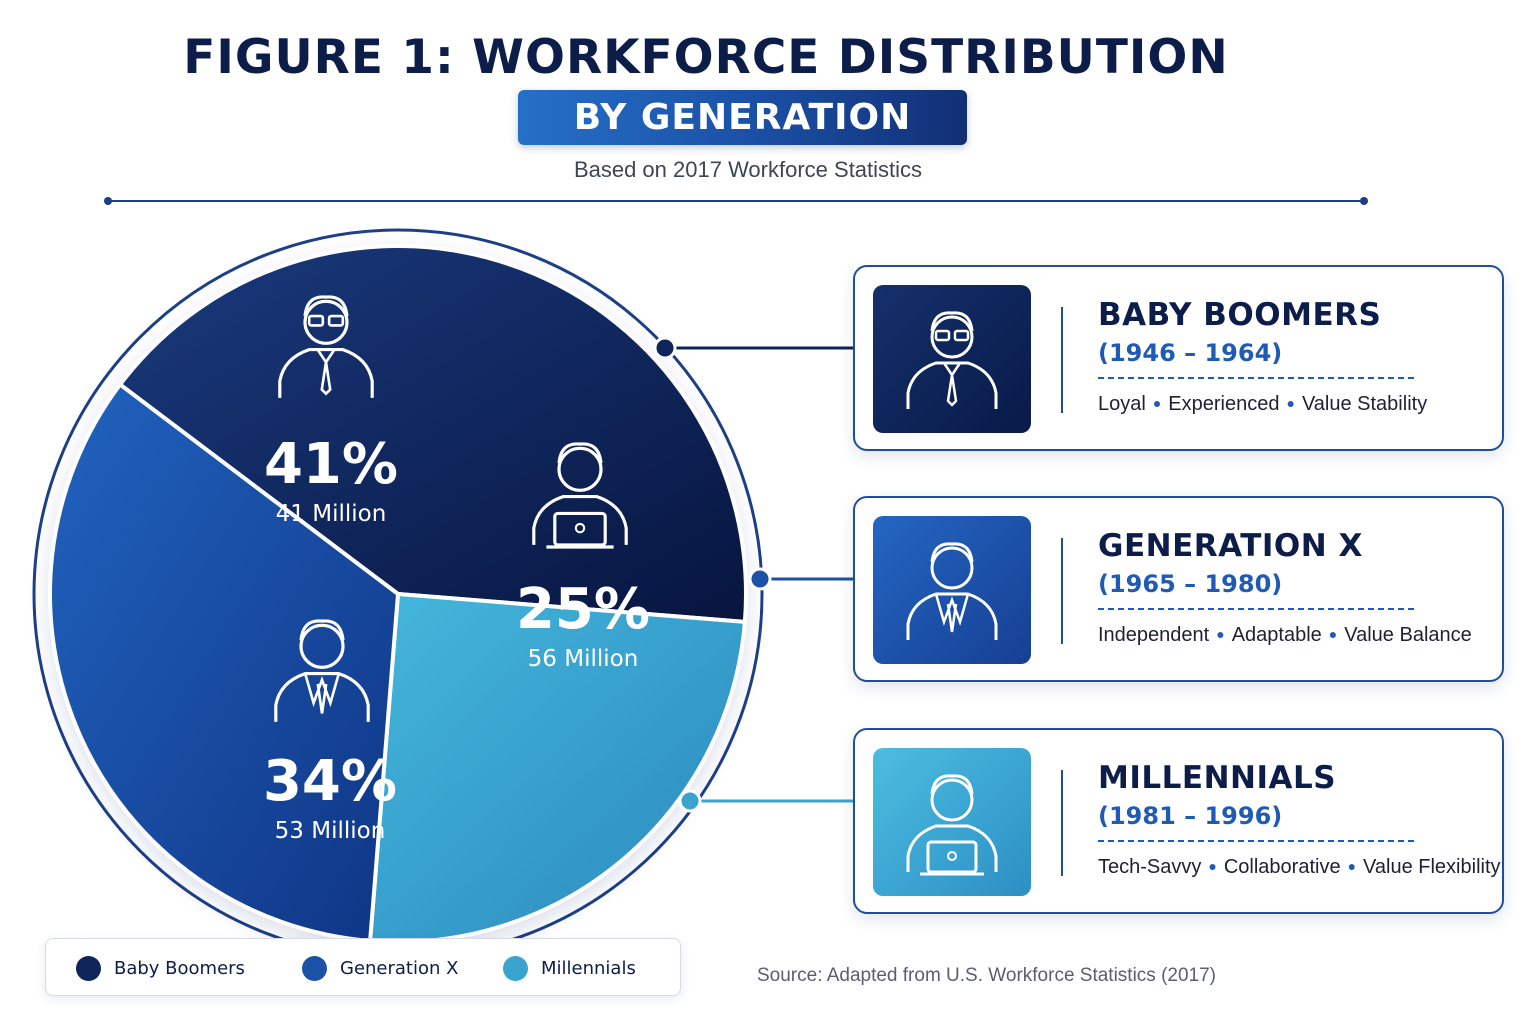 Image resolution: width=1536 pixels, height=1024 pixels. I want to click on trait-label: Loyal, so click(1122, 404).